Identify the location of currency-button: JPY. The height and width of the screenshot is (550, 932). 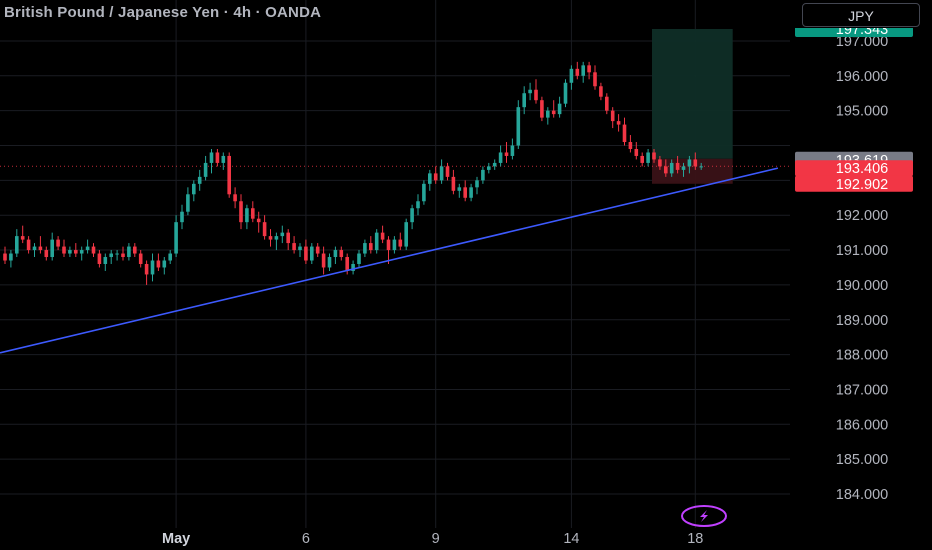
(861, 15).